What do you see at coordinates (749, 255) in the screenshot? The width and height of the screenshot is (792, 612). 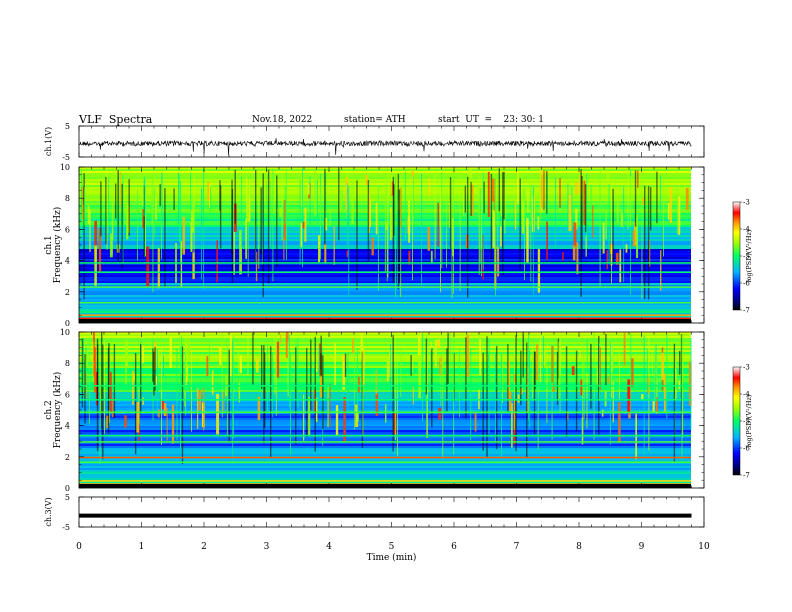 I see `colorbar-label: log(PSD)(V²/Hz)` at bounding box center [749, 255].